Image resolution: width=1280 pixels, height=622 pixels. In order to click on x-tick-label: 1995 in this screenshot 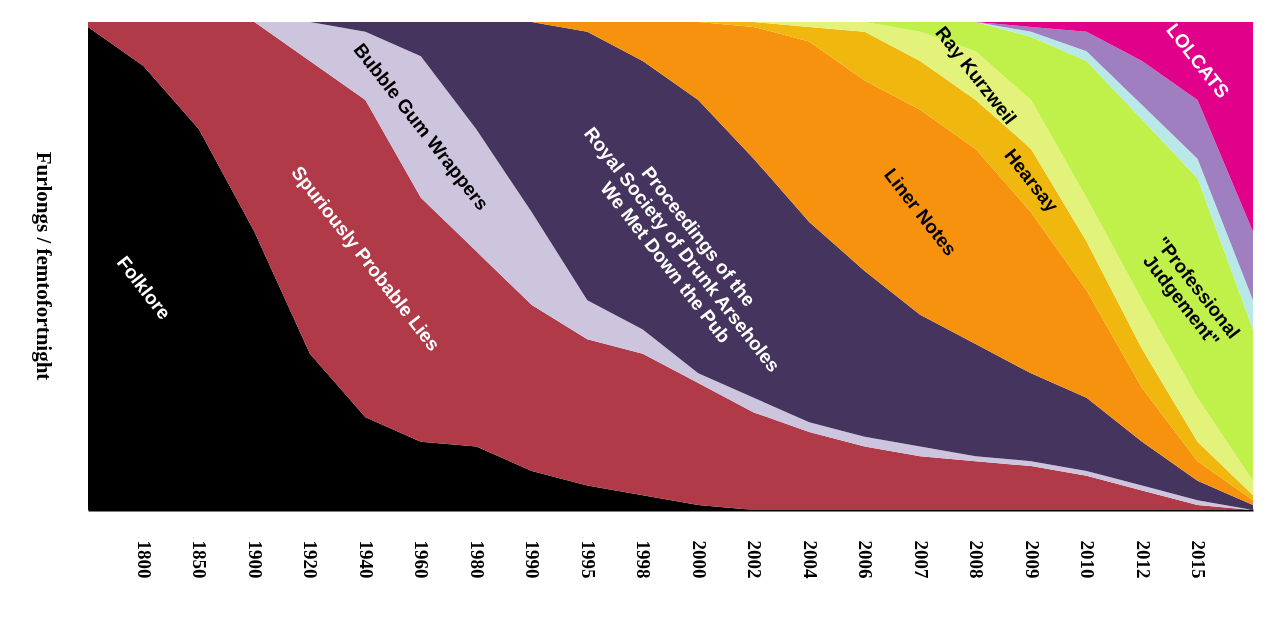, I will do `click(588, 559)`.